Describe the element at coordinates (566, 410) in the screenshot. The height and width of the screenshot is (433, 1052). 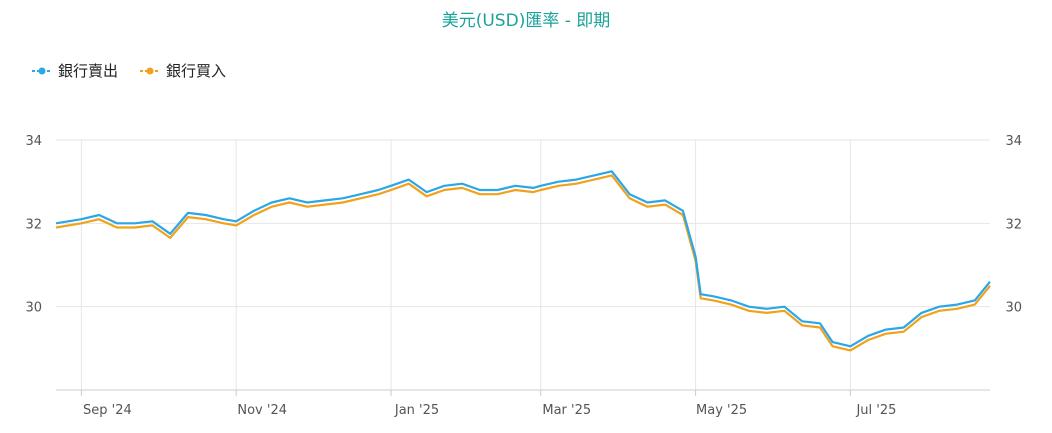
I see `x-tick-label: Mar '25` at that location.